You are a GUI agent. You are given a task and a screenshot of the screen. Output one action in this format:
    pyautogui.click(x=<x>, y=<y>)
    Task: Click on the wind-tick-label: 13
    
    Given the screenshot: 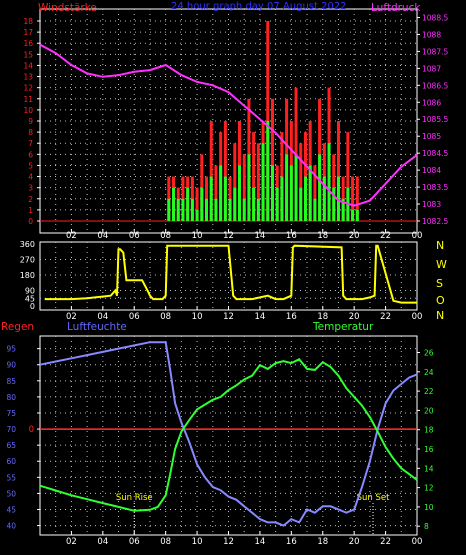 What is the action you would take?
    pyautogui.click(x=28, y=77)
    